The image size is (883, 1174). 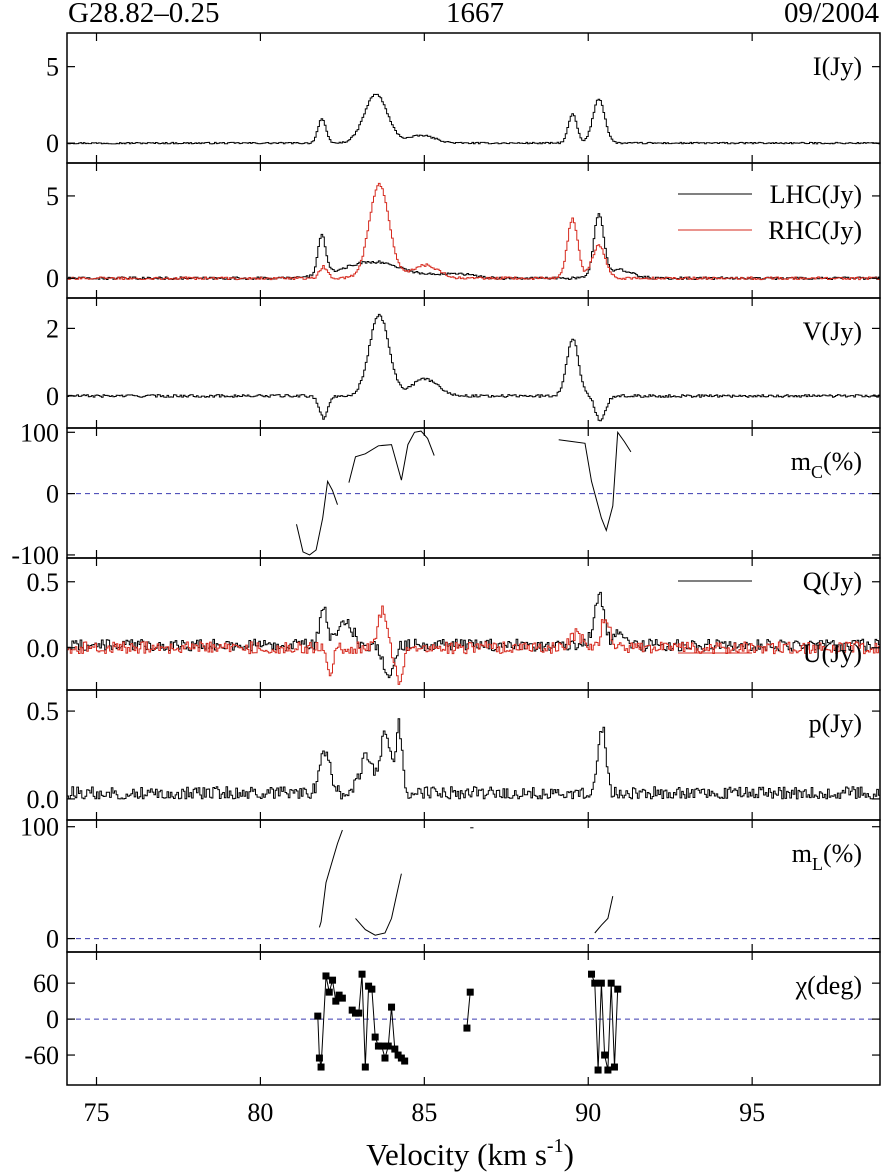 What do you see at coordinates (473, 1022) in the screenshot?
I see `plot-area-chi` at bounding box center [473, 1022].